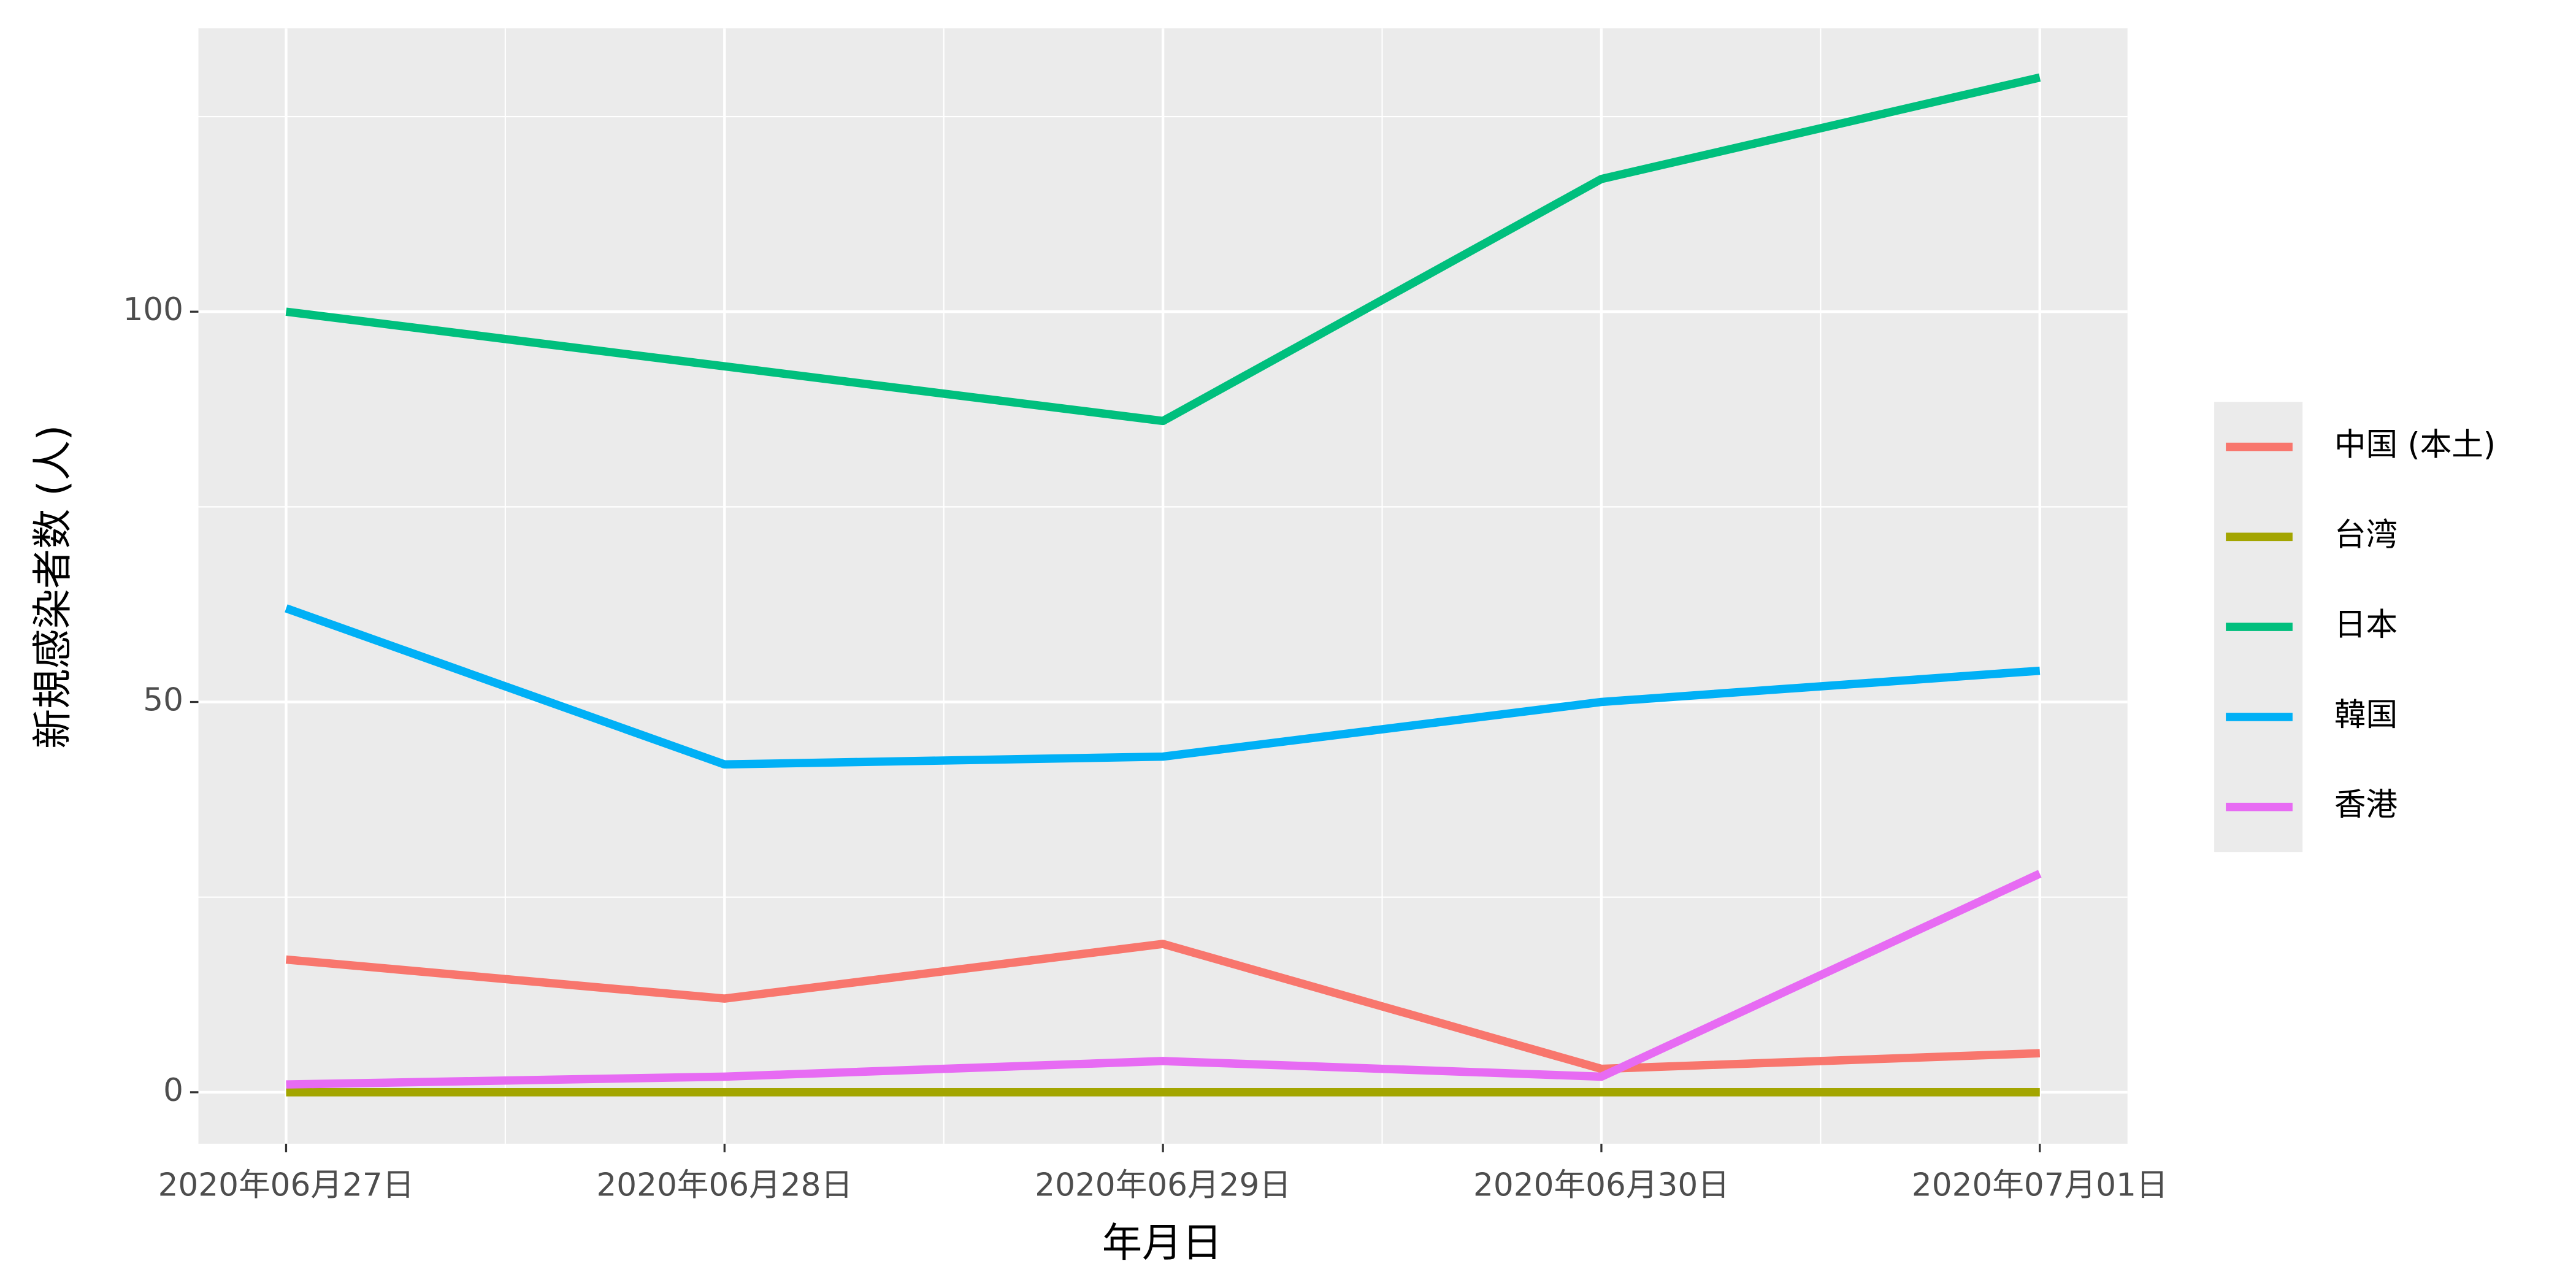  What do you see at coordinates (2366, 805) in the screenshot?
I see `legend-label: 香港` at bounding box center [2366, 805].